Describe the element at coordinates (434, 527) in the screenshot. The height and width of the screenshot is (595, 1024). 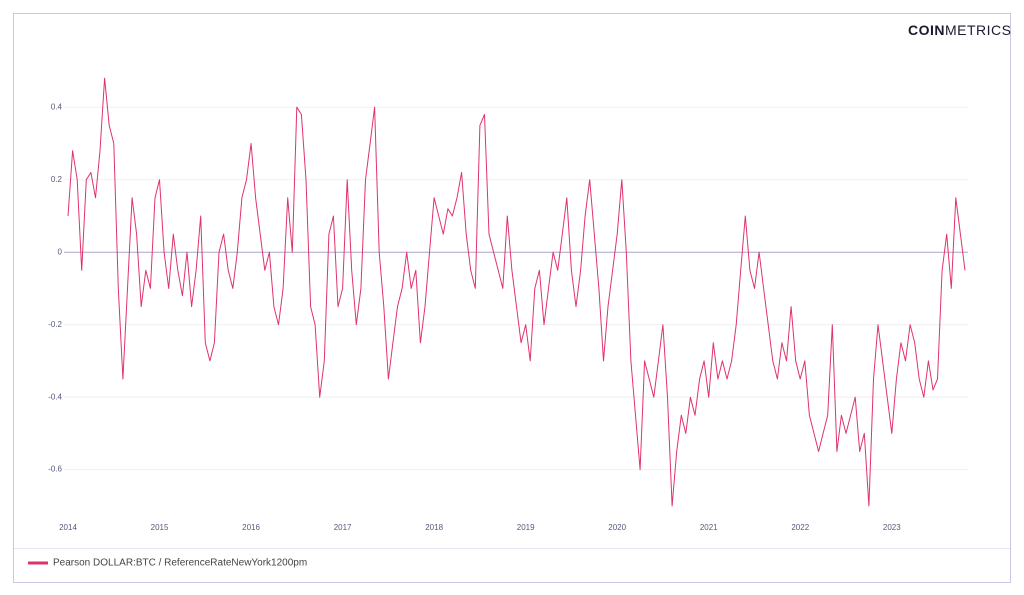
I see `x-tick-label: 2018` at that location.